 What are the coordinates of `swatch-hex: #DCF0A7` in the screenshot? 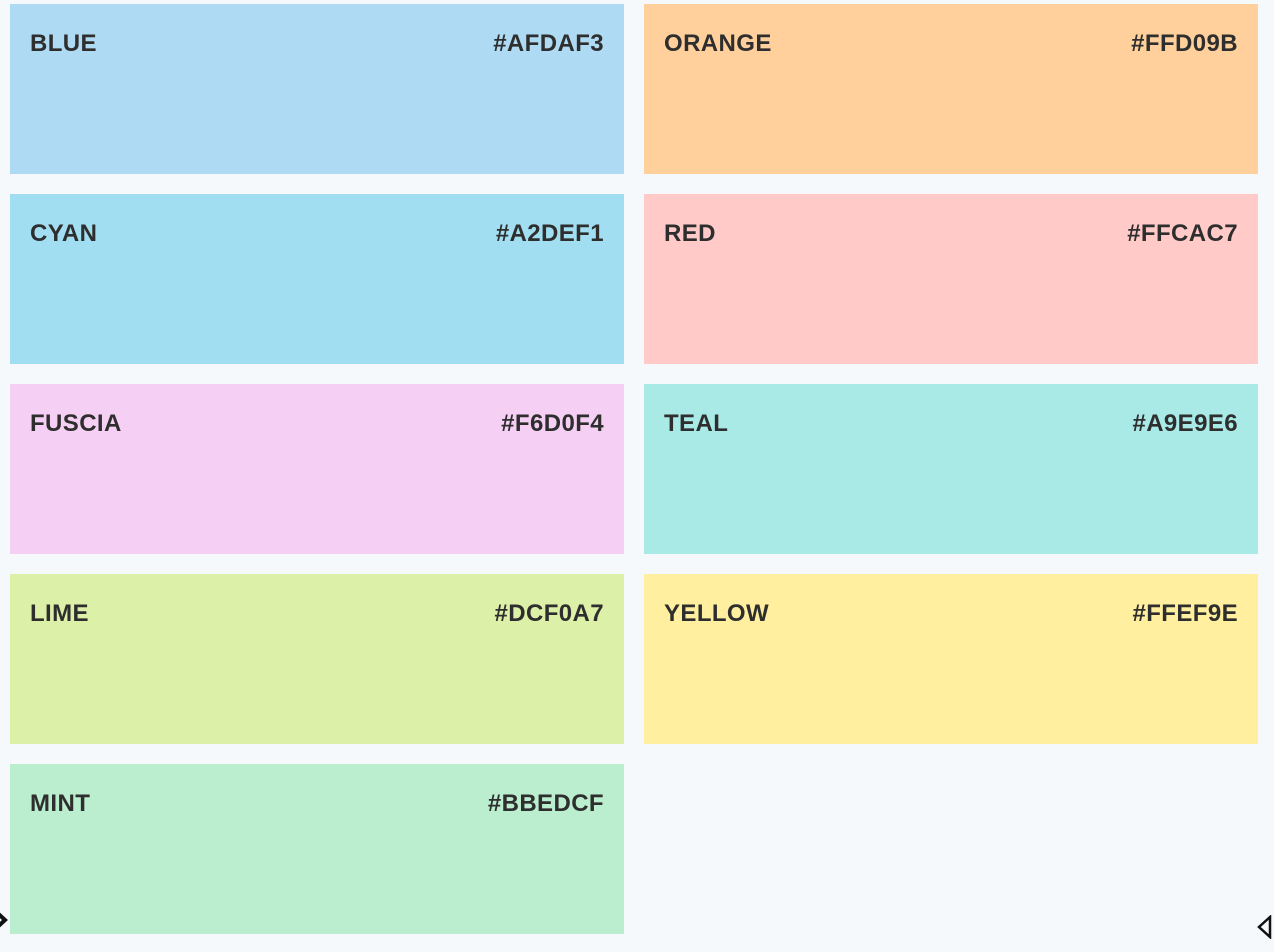 It's located at (549, 613).